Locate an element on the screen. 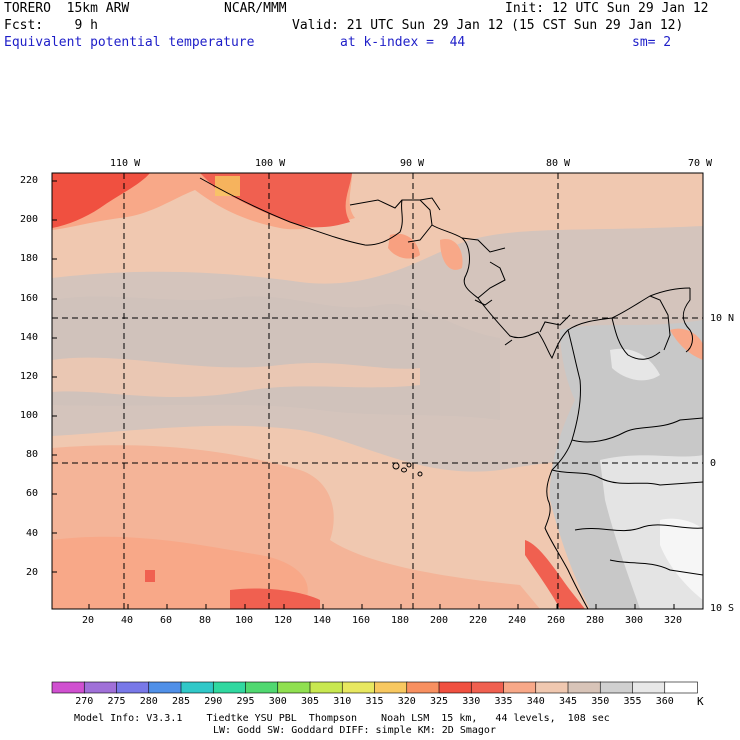 Image resolution: width=740 pixels, height=740 pixels. x-tick-40: 40 is located at coordinates (127, 620).